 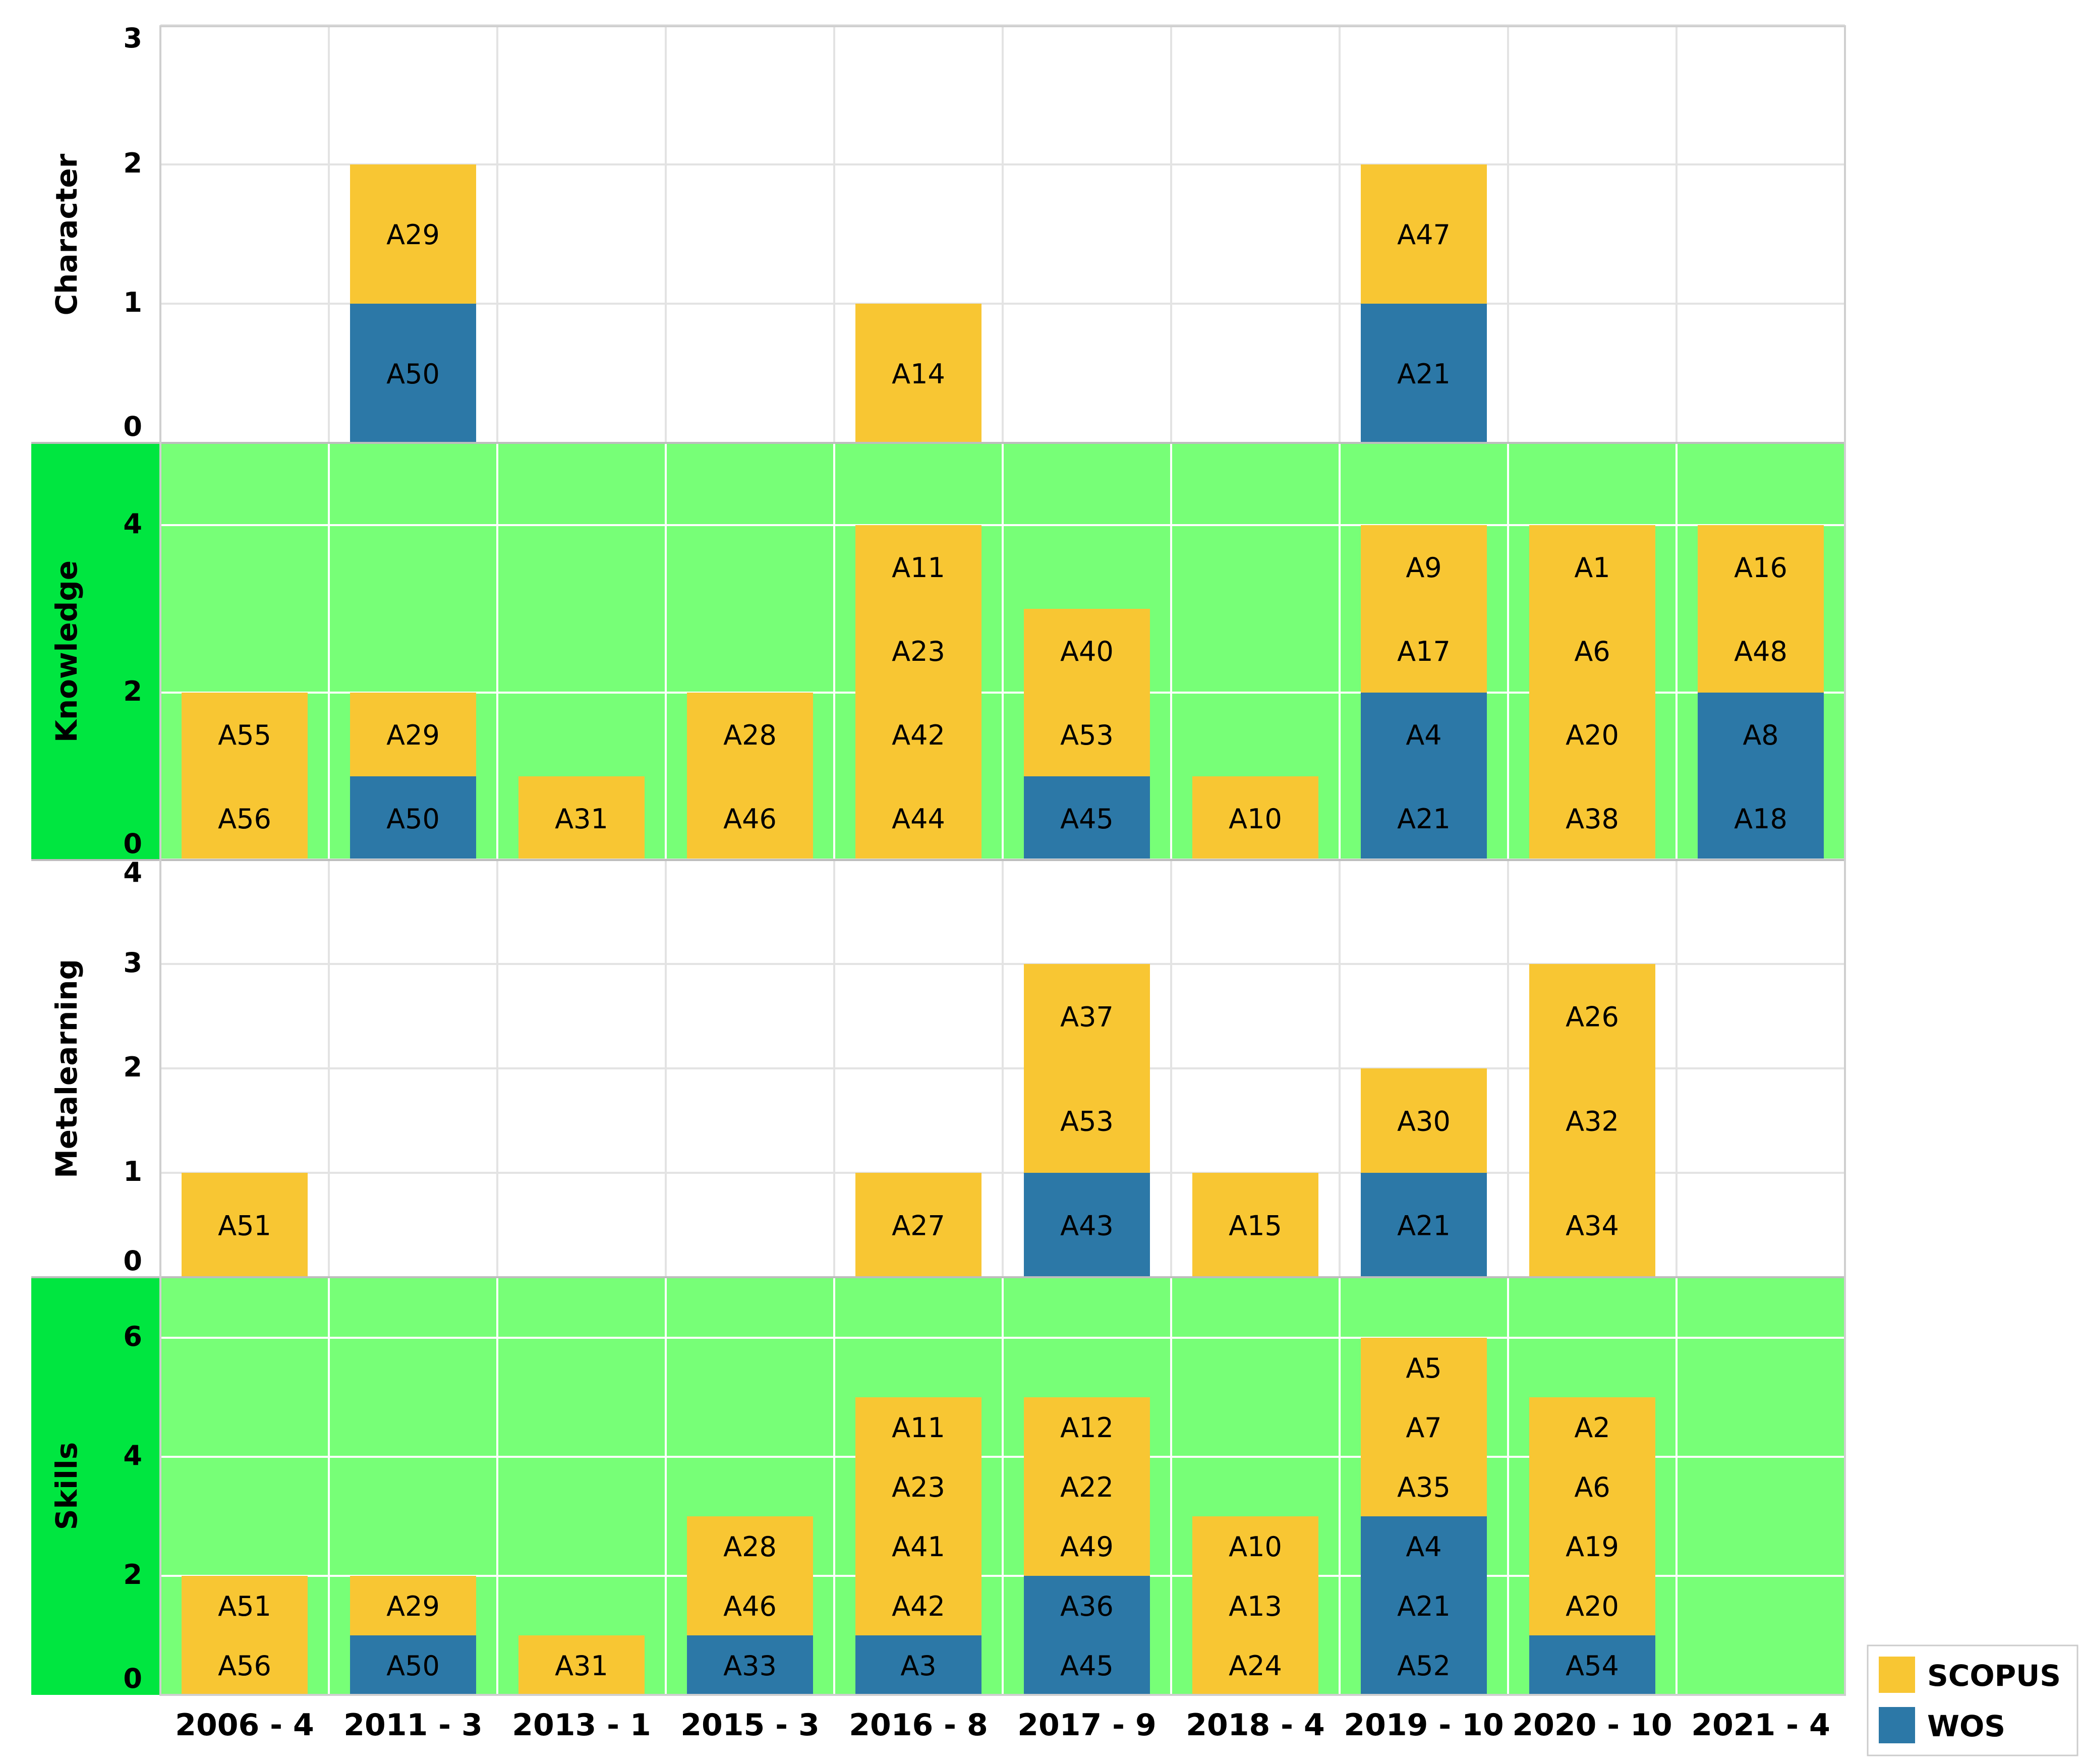 I want to click on bar-data-label: A56, so click(x=244, y=819).